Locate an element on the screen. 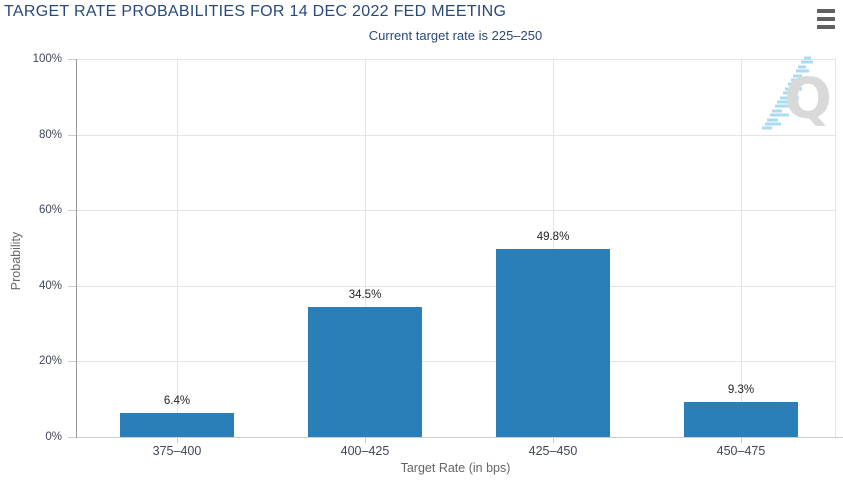 This screenshot has width=843, height=486. watermark-letter: Q is located at coordinates (808, 99).